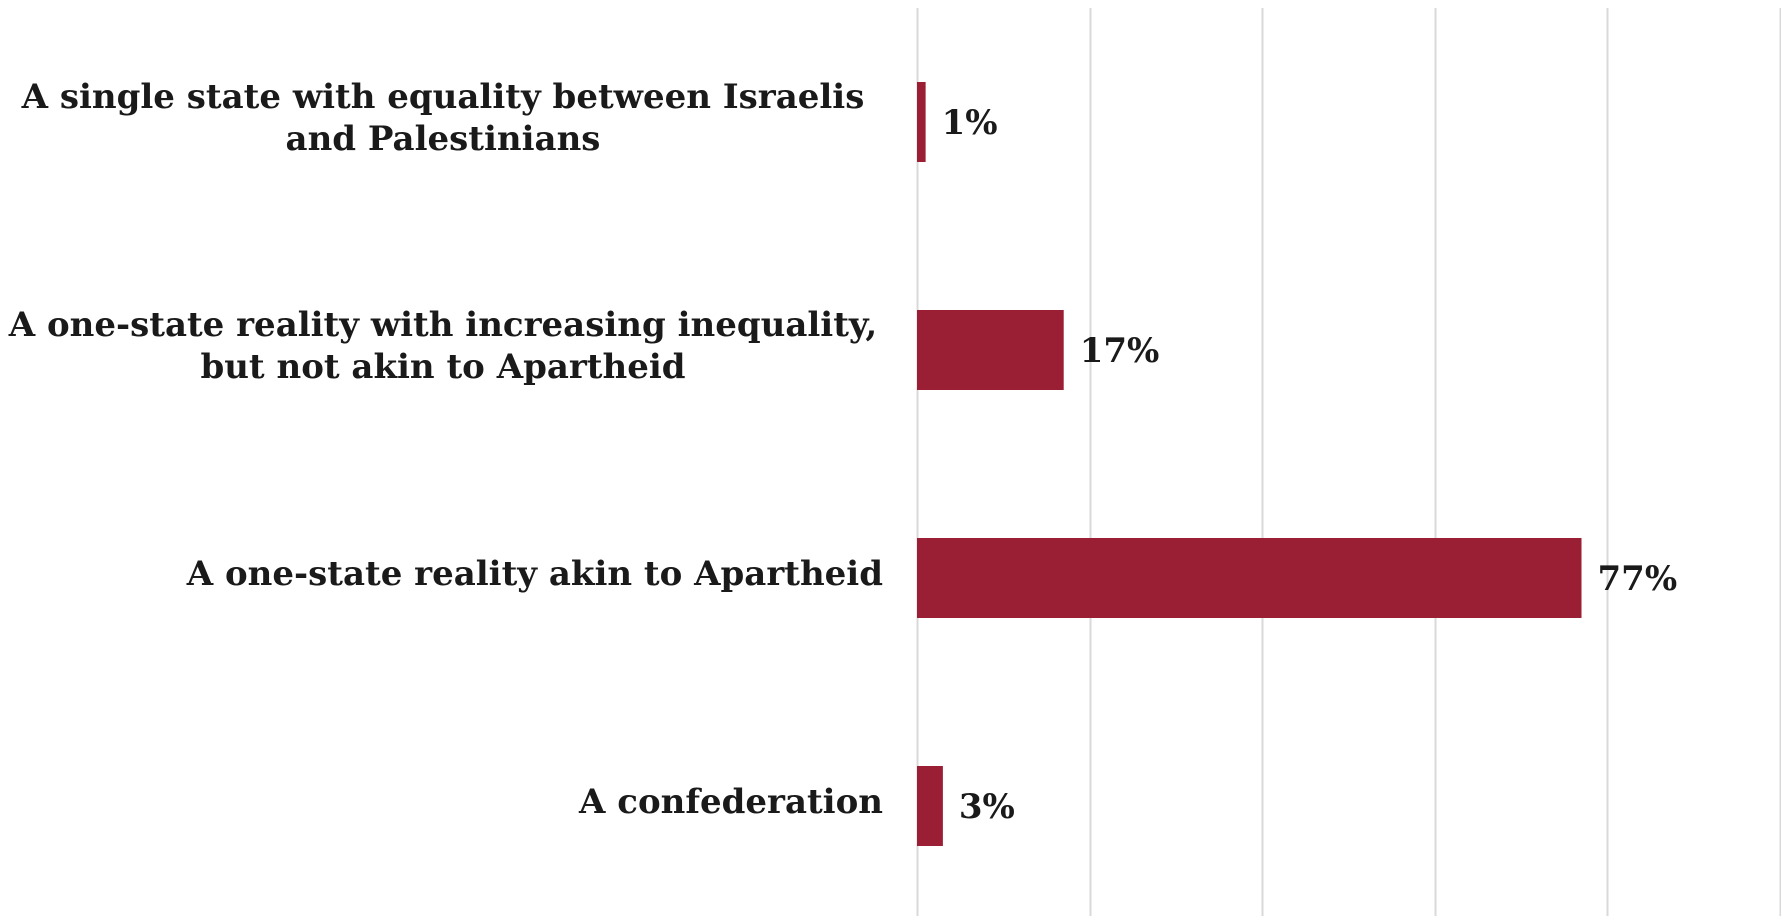  What do you see at coordinates (987, 807) in the screenshot?
I see `data-label: 3%` at bounding box center [987, 807].